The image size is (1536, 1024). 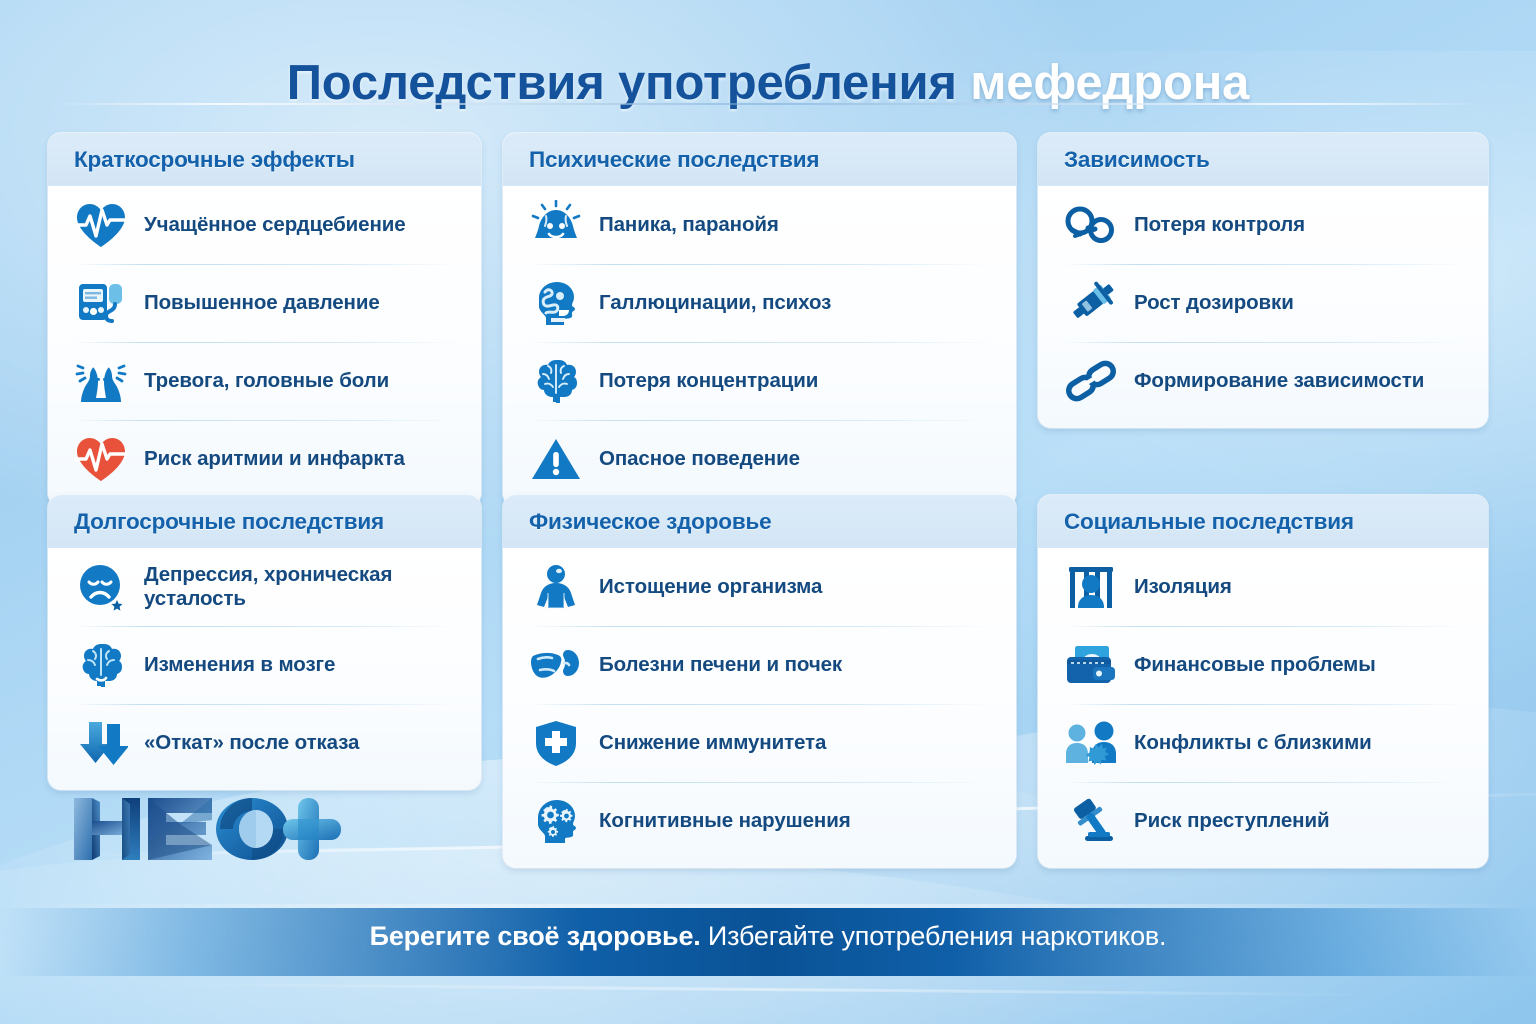 I want to click on chain-link-icon, so click(x=1091, y=381).